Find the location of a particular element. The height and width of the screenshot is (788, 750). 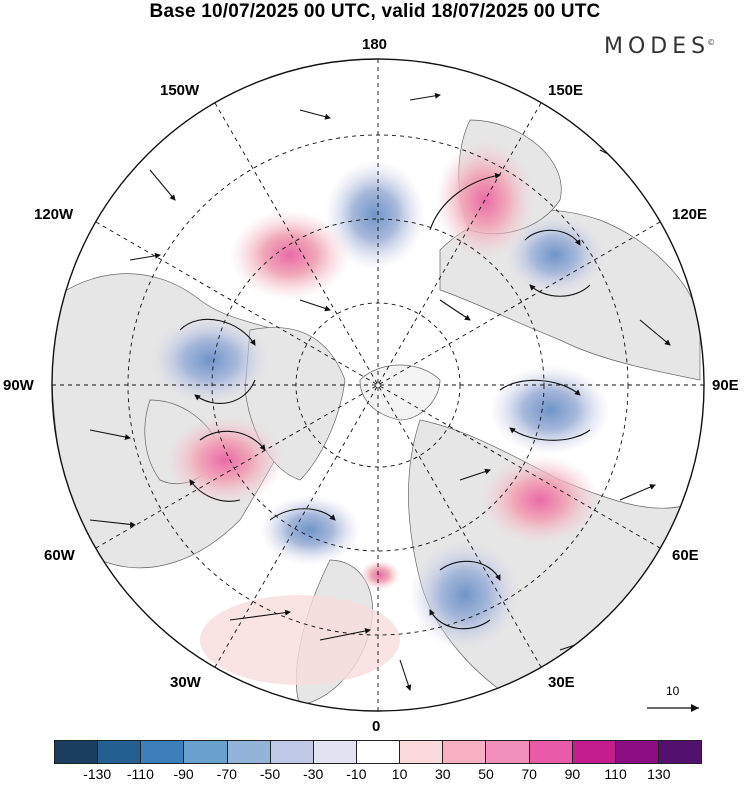

colorbar is located at coordinates (378, 752).